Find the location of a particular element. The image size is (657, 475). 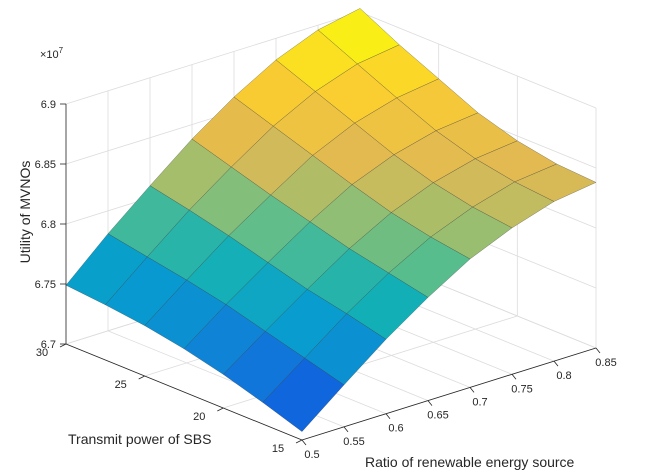

z-tick-label-4: 6.9 is located at coordinates (48, 105).